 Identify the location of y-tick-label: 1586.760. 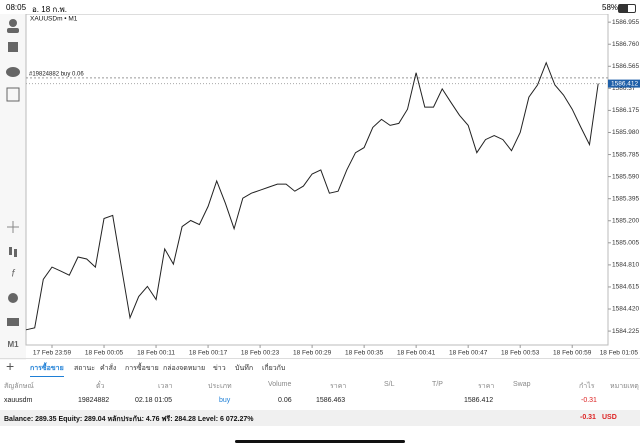
(625, 44).